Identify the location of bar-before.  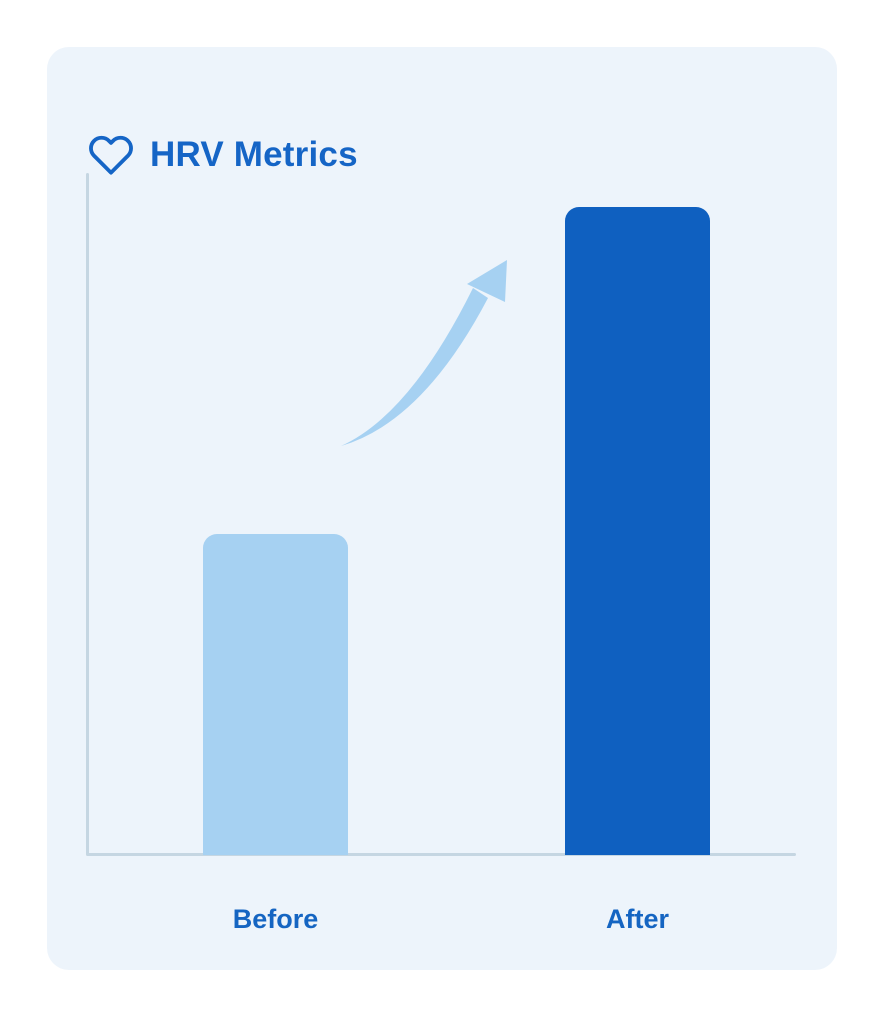
(275, 694).